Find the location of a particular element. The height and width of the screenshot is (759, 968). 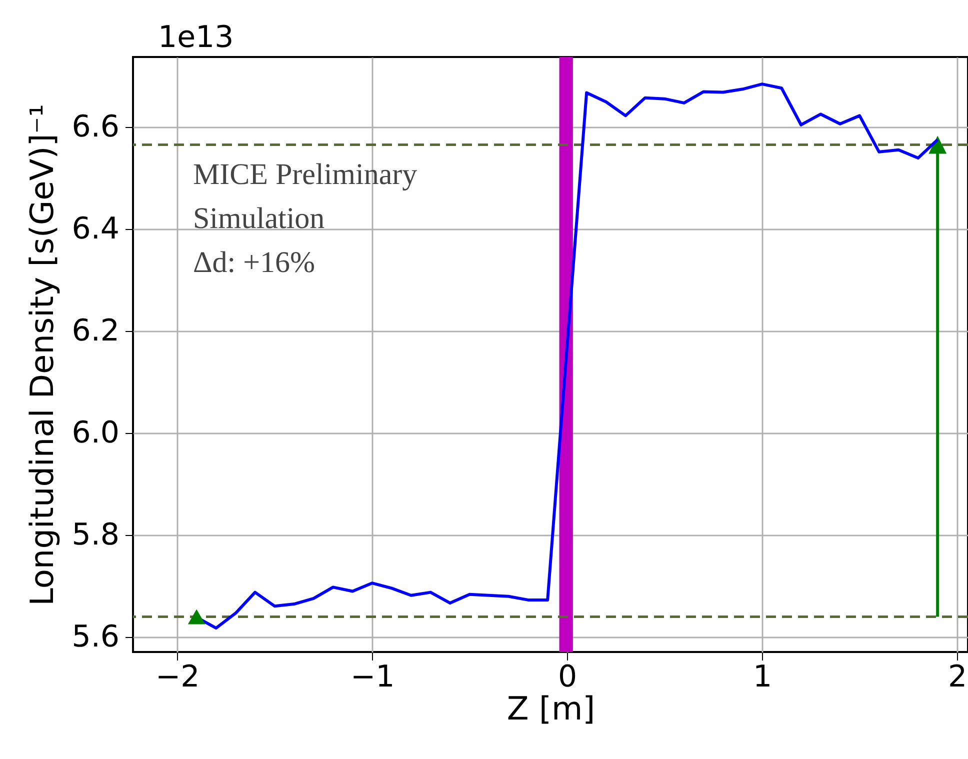

y-tick-label: 5.6 is located at coordinates (96, 637).